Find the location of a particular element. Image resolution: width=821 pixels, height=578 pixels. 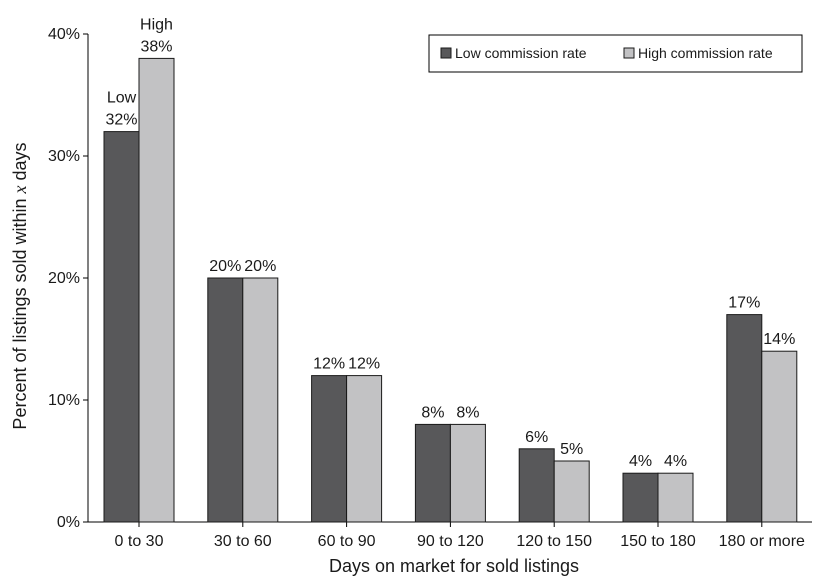

y-tick-label: 0% is located at coordinates (68, 522).